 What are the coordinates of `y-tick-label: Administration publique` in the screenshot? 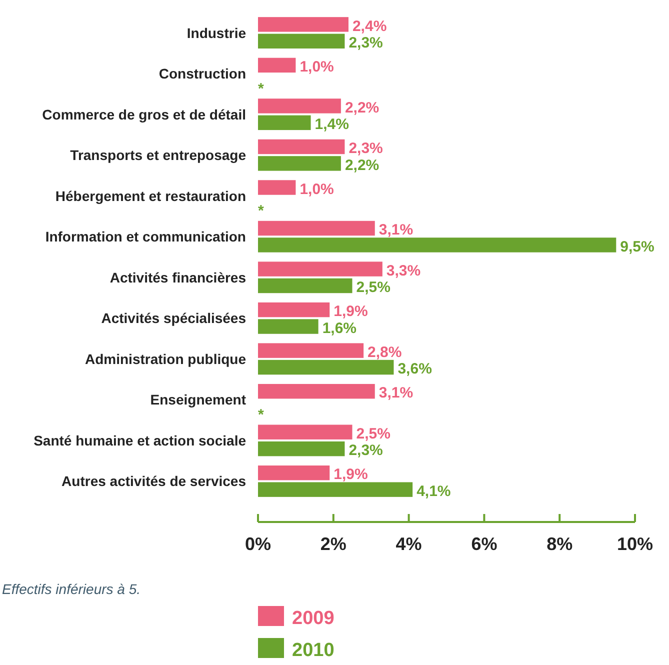 It's located at (165, 358).